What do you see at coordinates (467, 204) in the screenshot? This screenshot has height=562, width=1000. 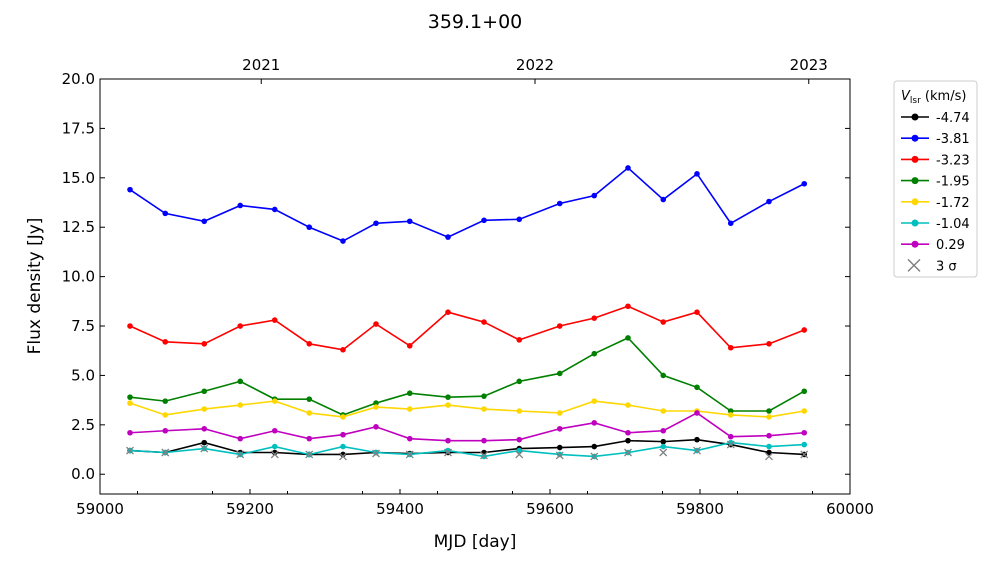 I see `series-line--3.81` at bounding box center [467, 204].